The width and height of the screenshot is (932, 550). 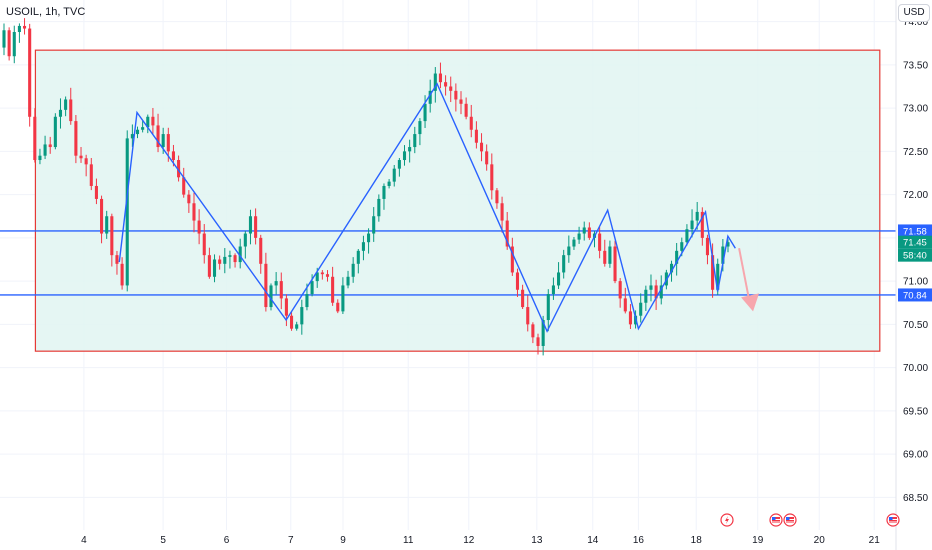 What do you see at coordinates (915, 455) in the screenshot?
I see `y-tick-label: 69.00` at bounding box center [915, 455].